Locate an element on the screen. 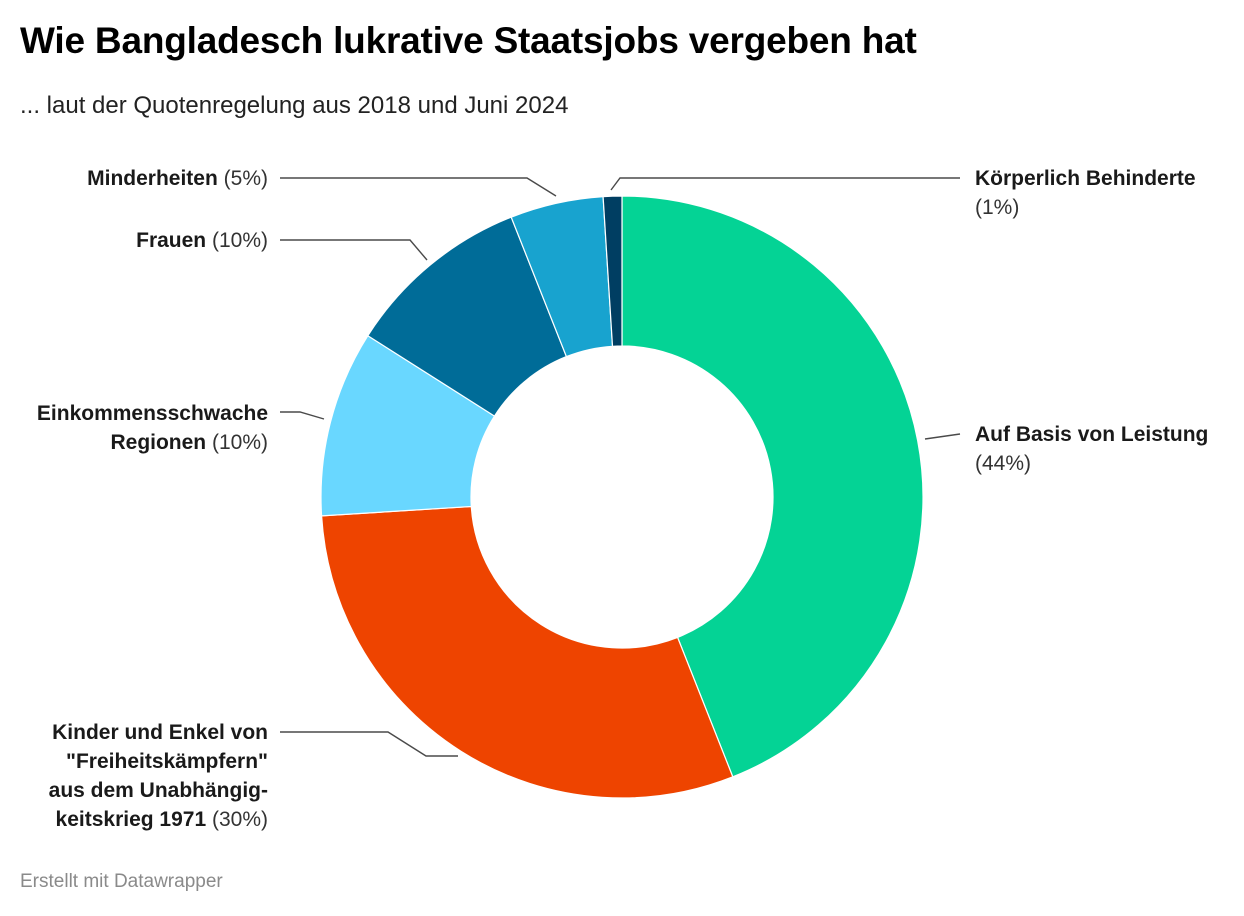 This screenshot has width=1244, height=916. slice-percent: (5%) is located at coordinates (242, 178).